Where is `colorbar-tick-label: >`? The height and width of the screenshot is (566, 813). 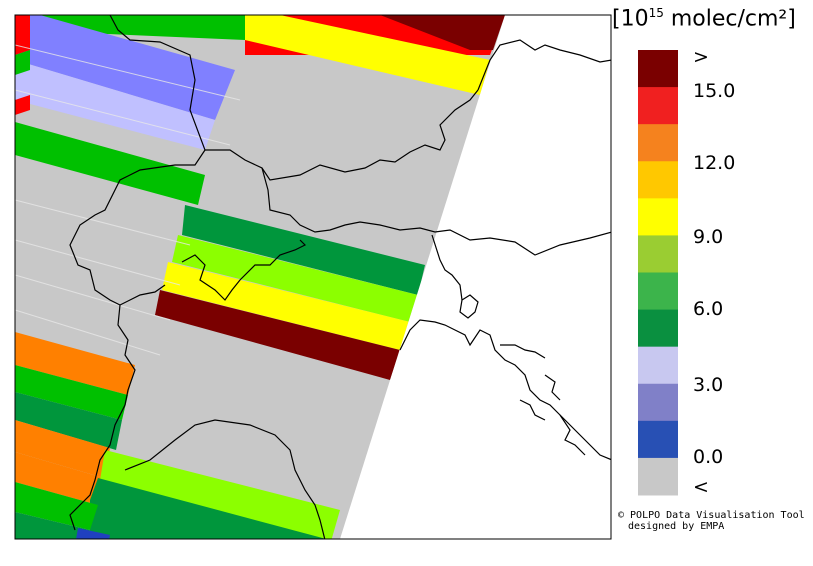 colorbar-tick-label: > is located at coordinates (701, 57).